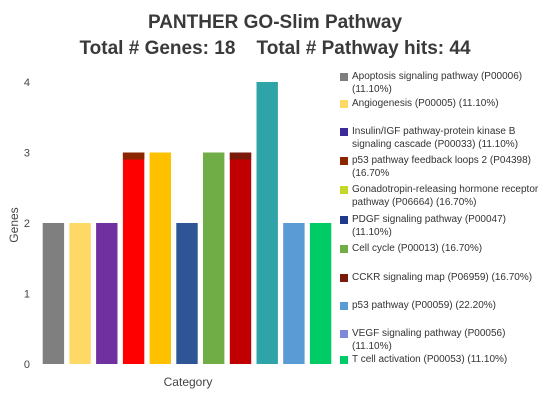 Image resolution: width=550 pixels, height=400 pixels. What do you see at coordinates (424, 305) in the screenshot?
I see `legend-label: p53 pathway (P00059) (22.20%)` at bounding box center [424, 305].